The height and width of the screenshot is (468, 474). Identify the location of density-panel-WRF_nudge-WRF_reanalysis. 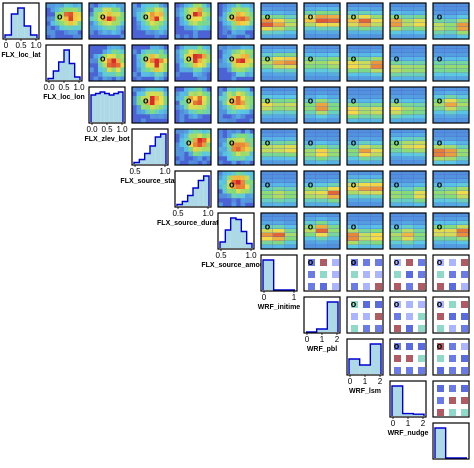
(451, 399).